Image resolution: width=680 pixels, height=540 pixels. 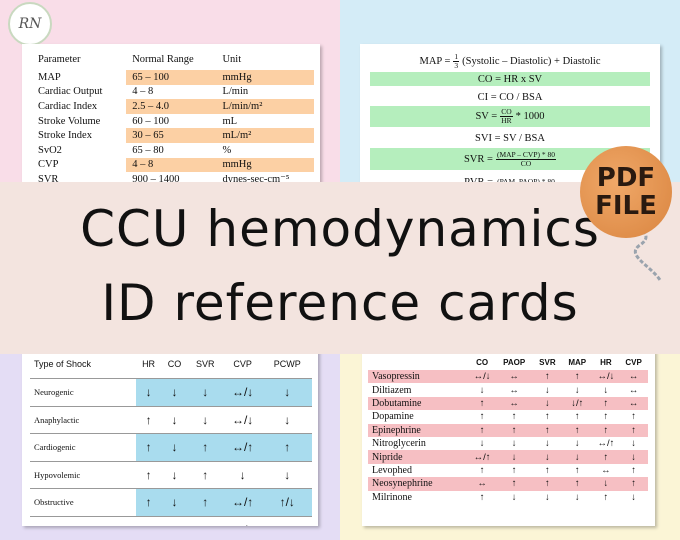 I want to click on cell: 4 – 8, so click(x=171, y=165).